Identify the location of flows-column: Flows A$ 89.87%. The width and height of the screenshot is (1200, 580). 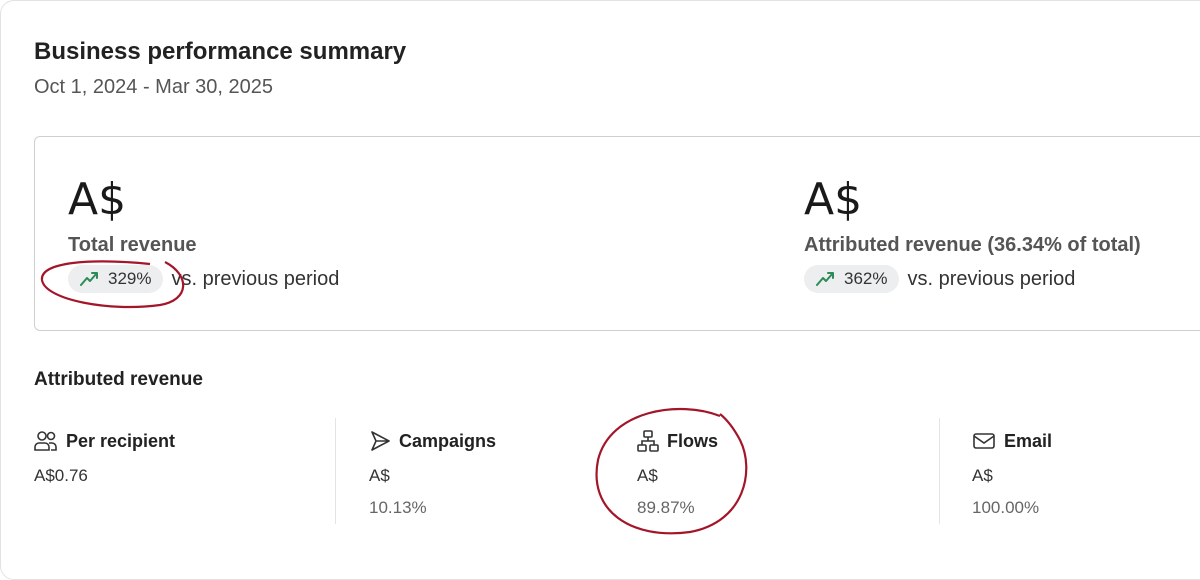
(677, 473).